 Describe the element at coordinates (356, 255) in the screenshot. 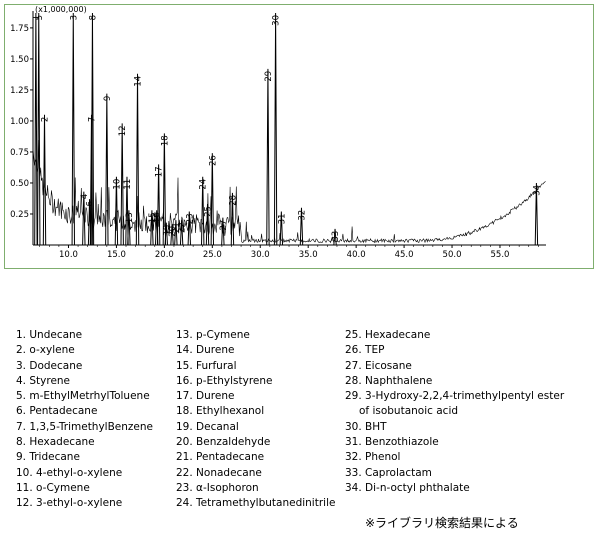

I see `x-tick-label: 40.0` at that location.